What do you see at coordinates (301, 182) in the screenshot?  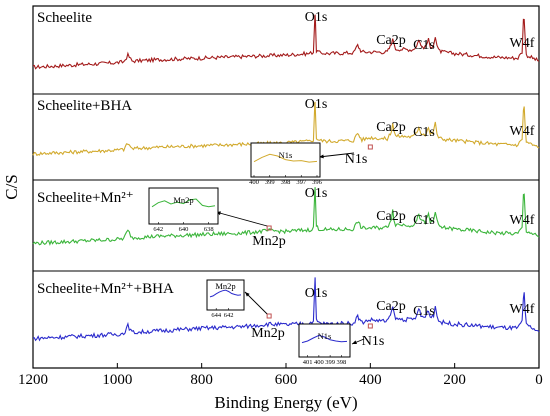 I see `inset-tick-label: 397` at bounding box center [301, 182].